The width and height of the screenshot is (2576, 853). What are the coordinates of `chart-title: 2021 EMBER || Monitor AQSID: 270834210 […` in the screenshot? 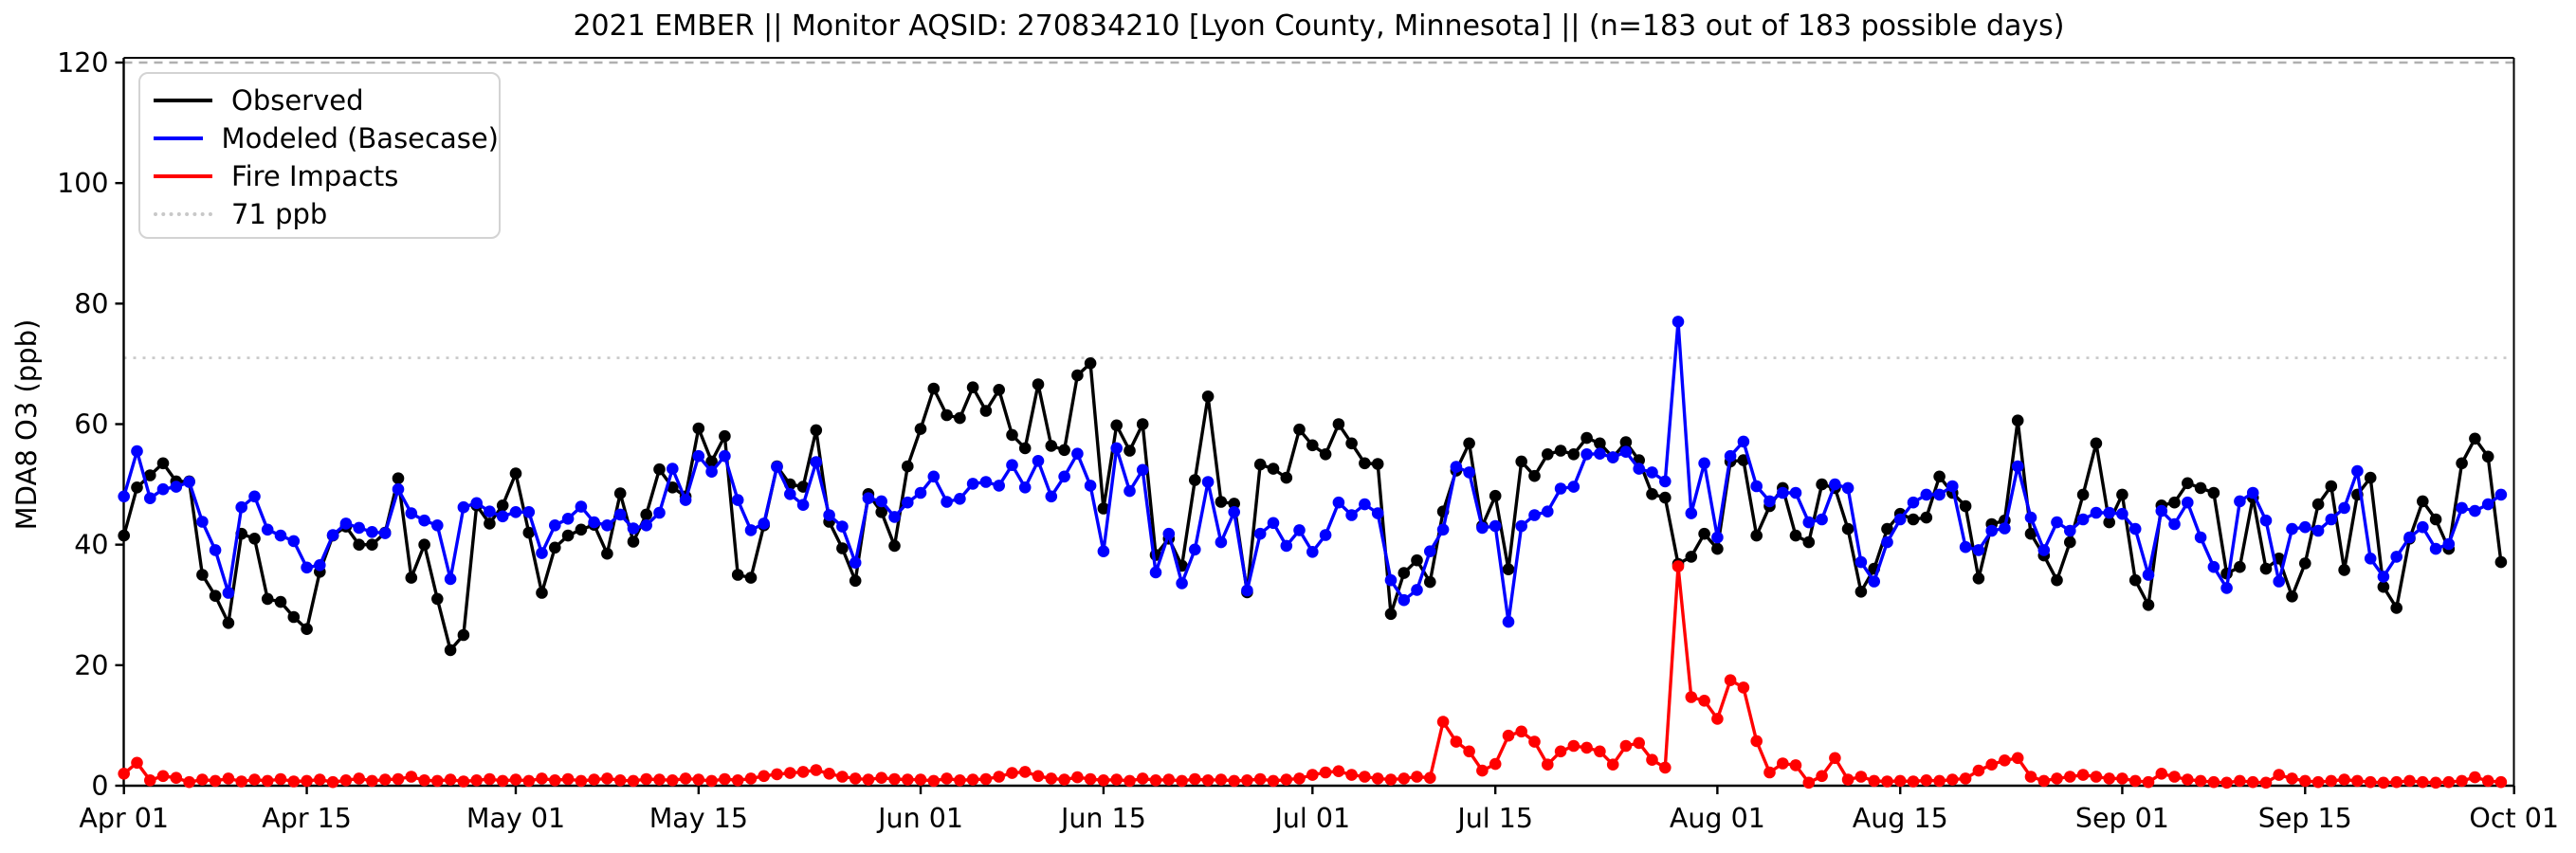 It's located at (1319, 26).